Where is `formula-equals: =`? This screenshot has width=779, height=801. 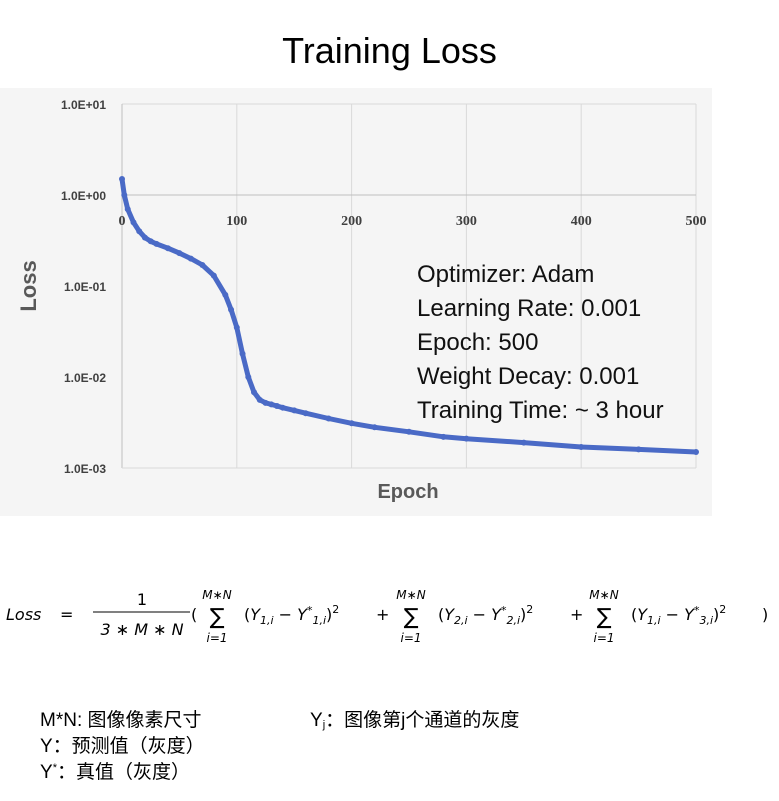
formula-equals: = is located at coordinates (66, 614).